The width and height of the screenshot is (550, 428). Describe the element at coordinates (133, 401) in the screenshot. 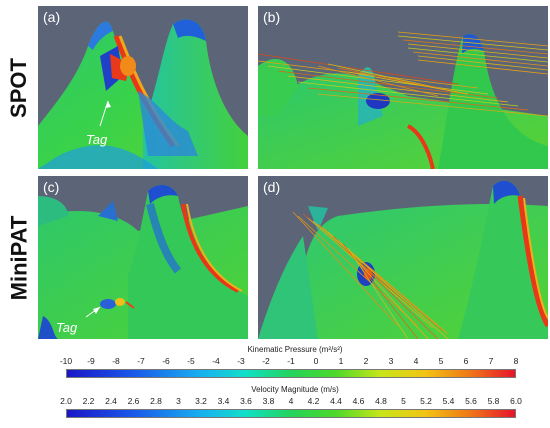

I see `colorbar-tick-label: 2.6` at that location.